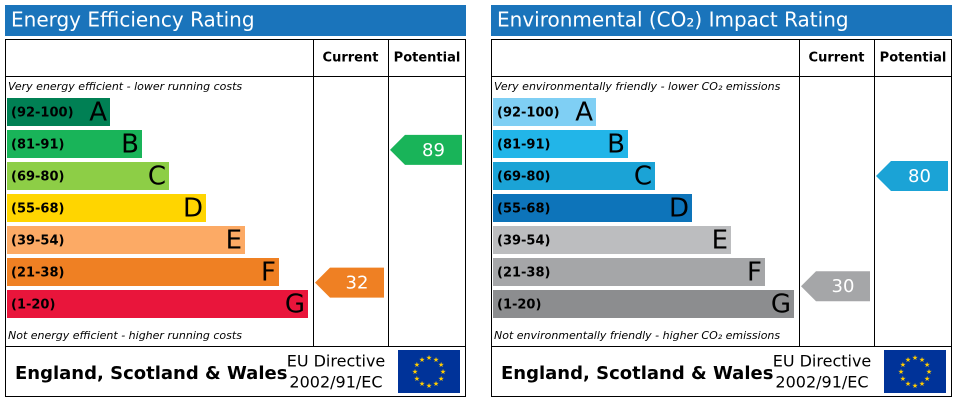 Image resolution: width=957 pixels, height=404 pixels. I want to click on rating-value: 80, so click(919, 176).